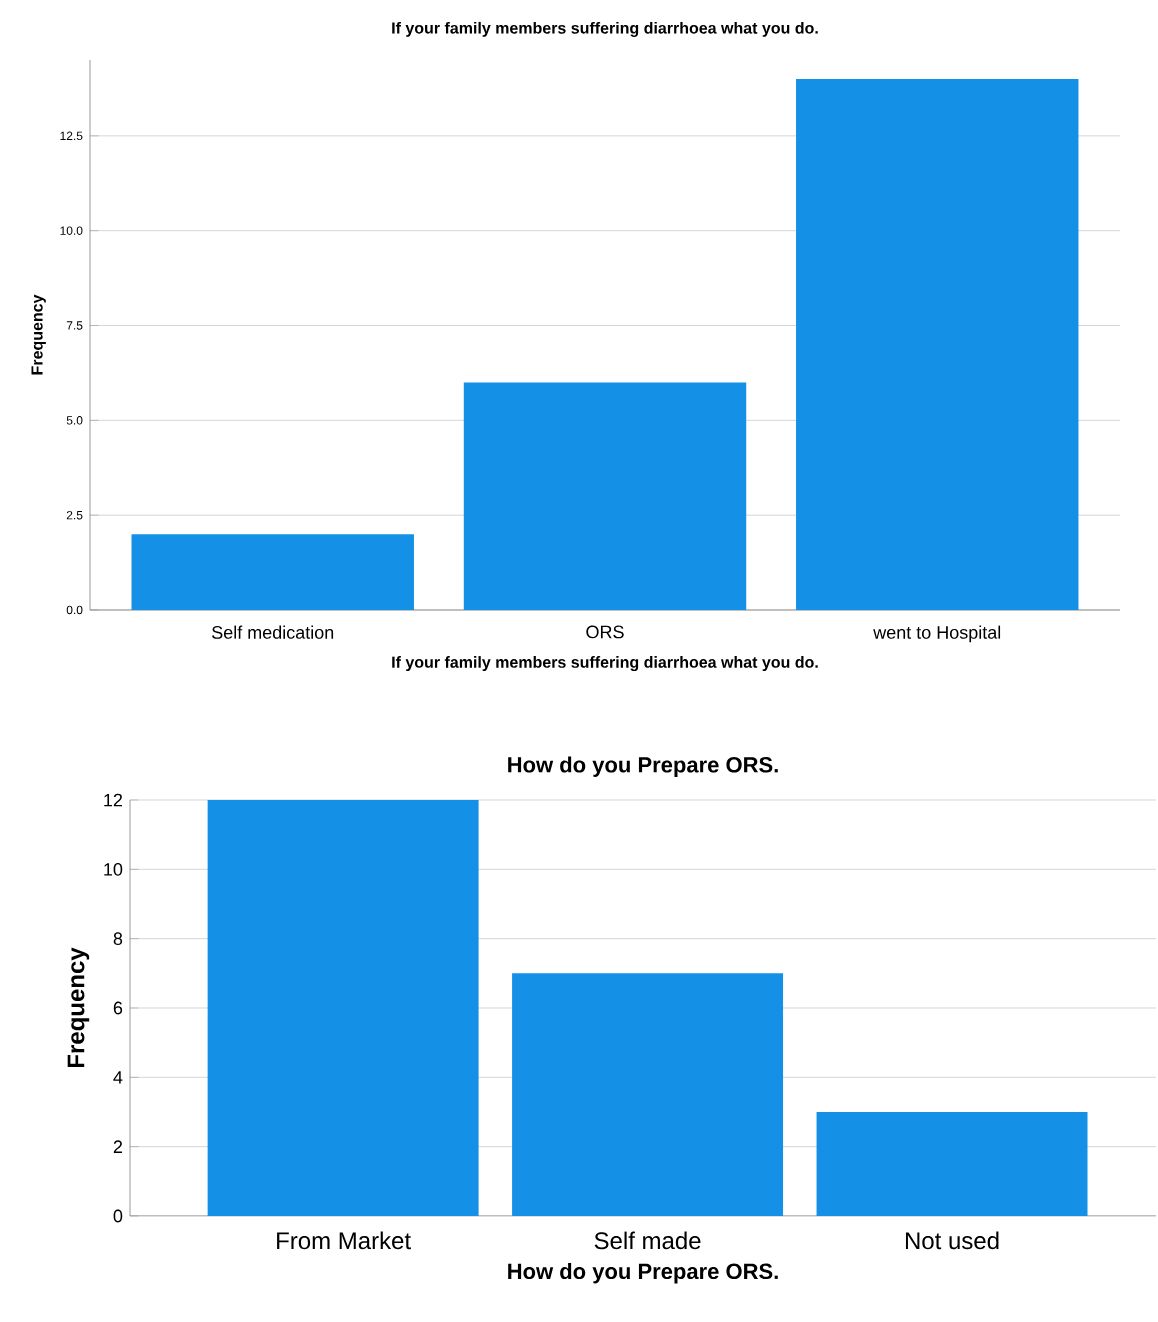  What do you see at coordinates (118, 1146) in the screenshot?
I see `y-tick-label: 2` at bounding box center [118, 1146].